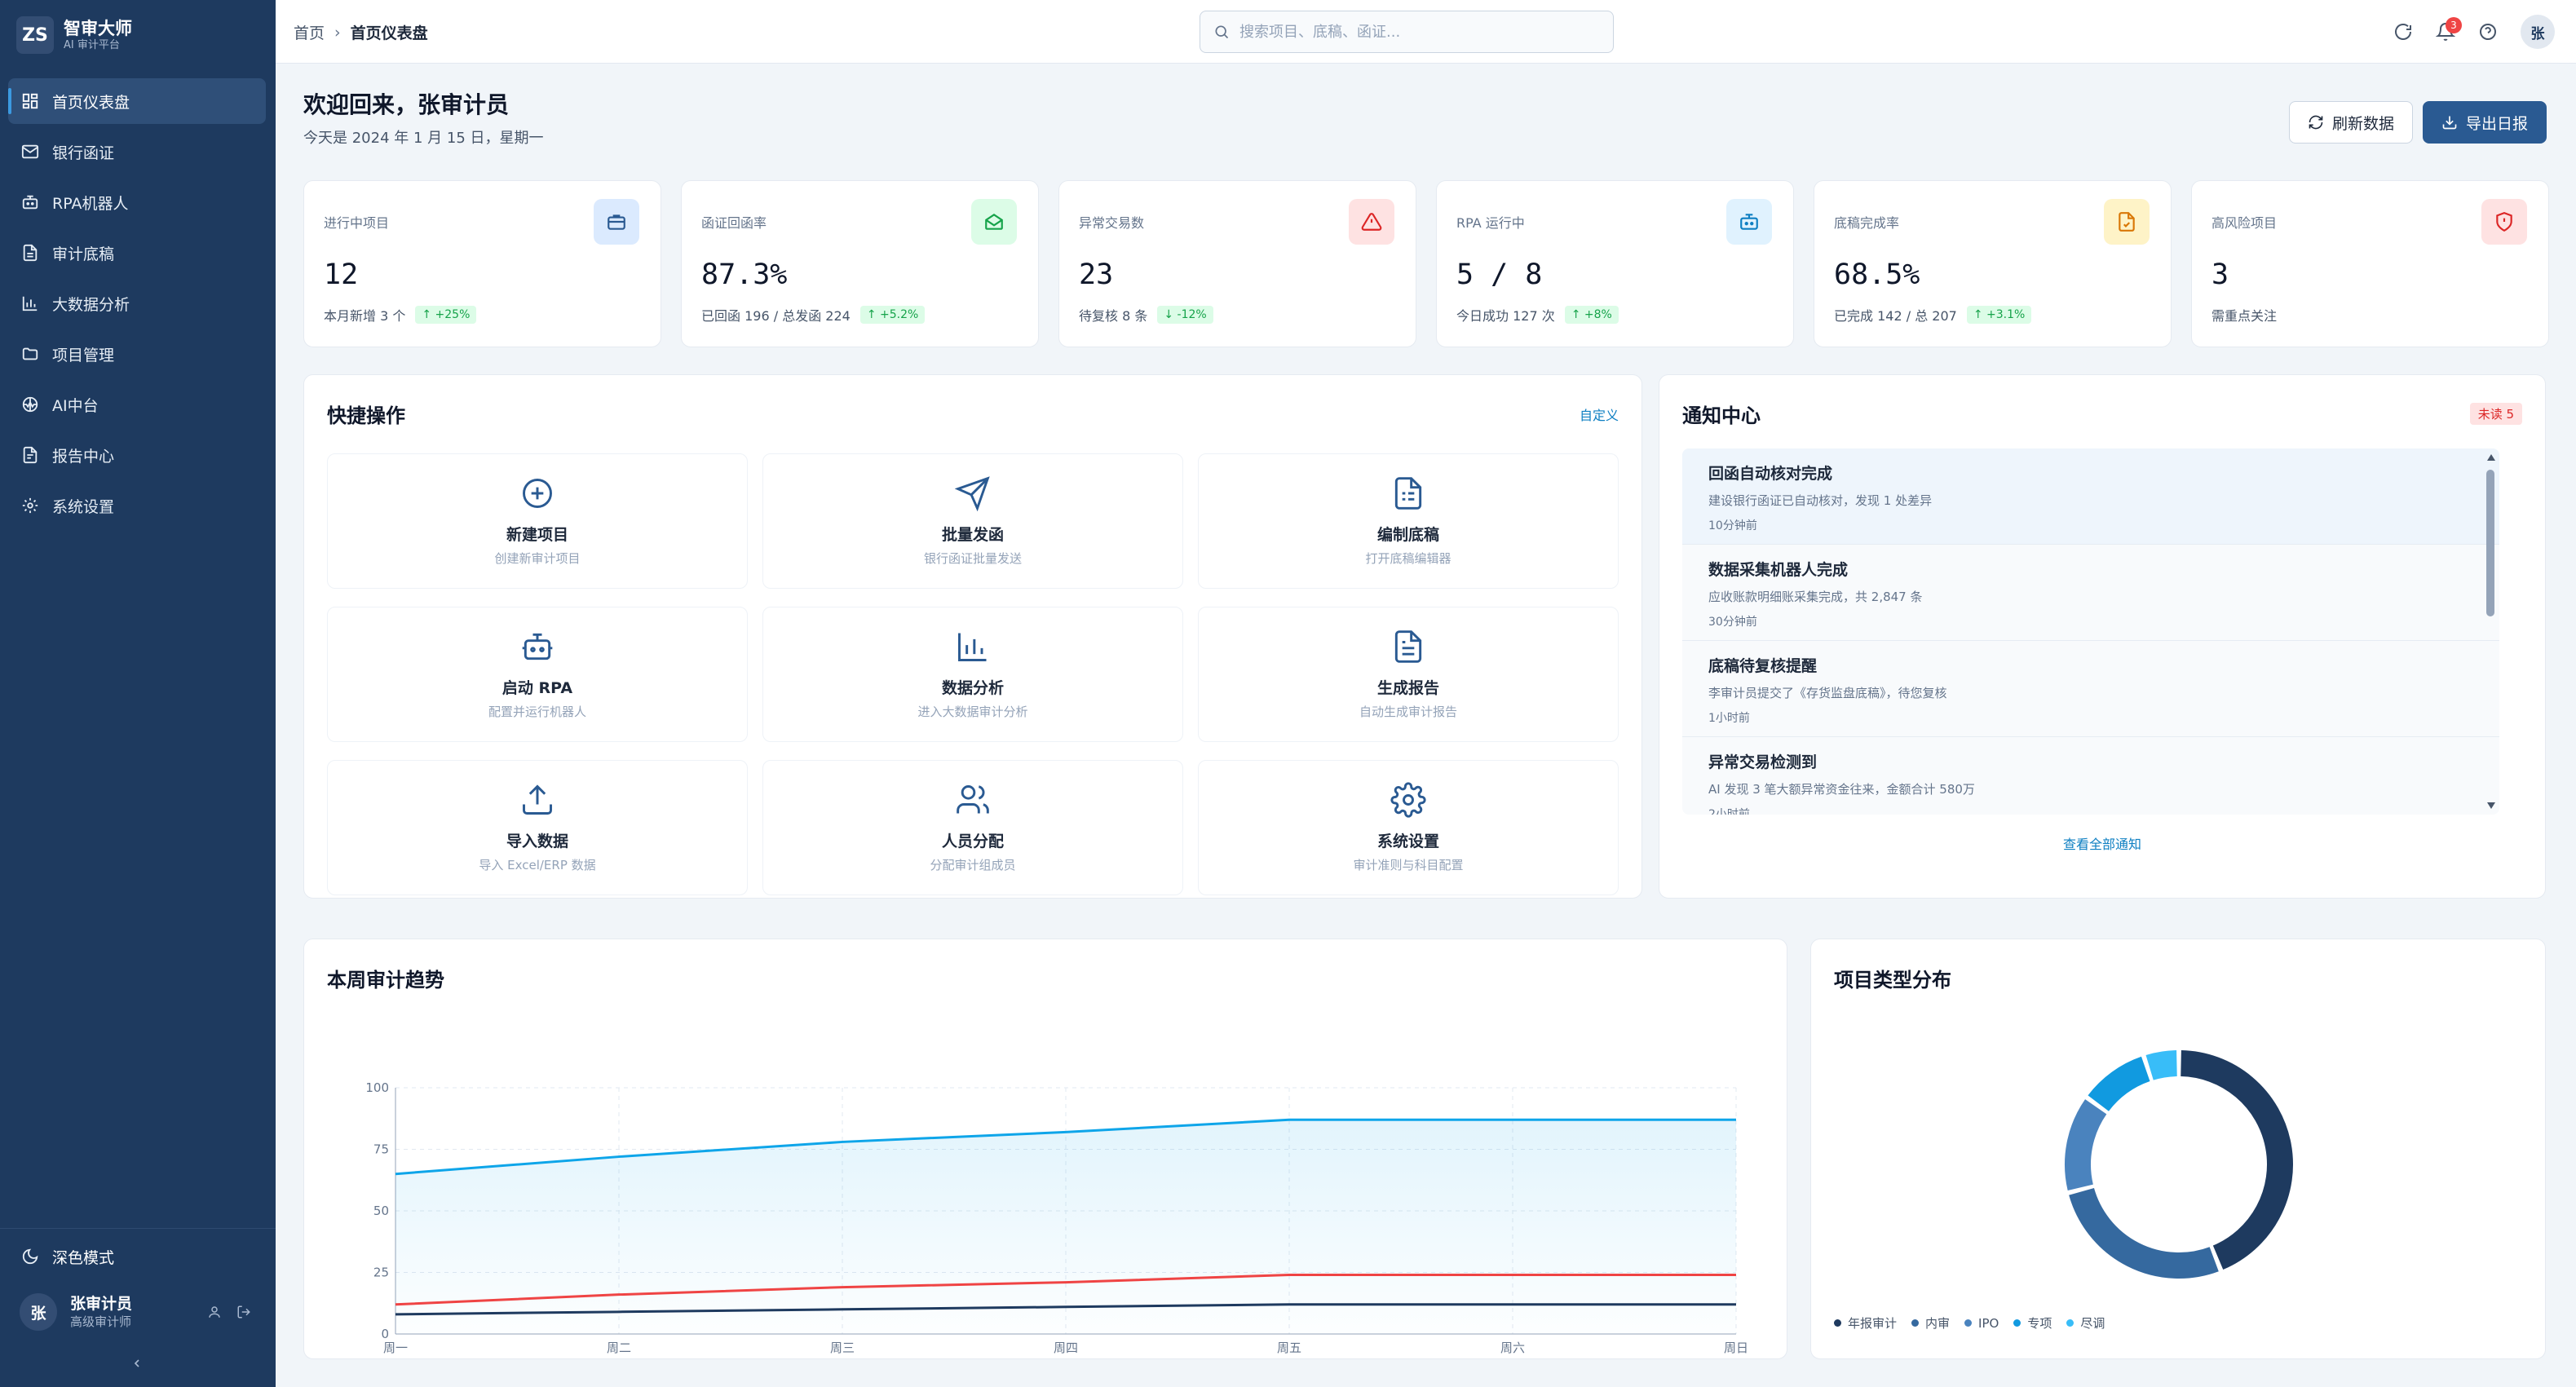 Image resolution: width=2576 pixels, height=1387 pixels. Describe the element at coordinates (616, 222) in the screenshot. I see `briefcase-icon` at that location.